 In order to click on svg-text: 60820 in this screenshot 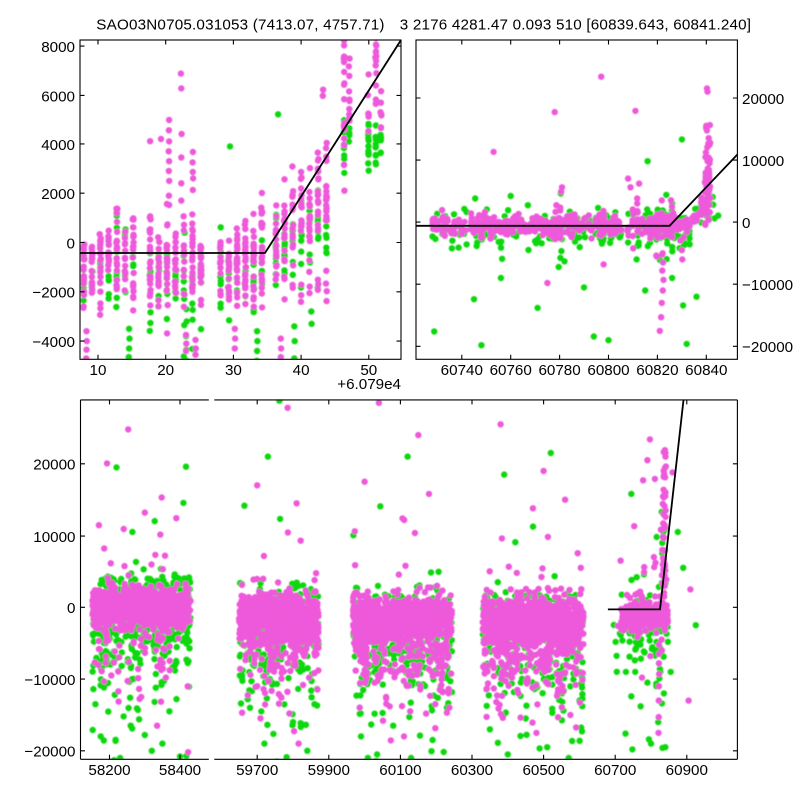, I will do `click(657, 370)`.